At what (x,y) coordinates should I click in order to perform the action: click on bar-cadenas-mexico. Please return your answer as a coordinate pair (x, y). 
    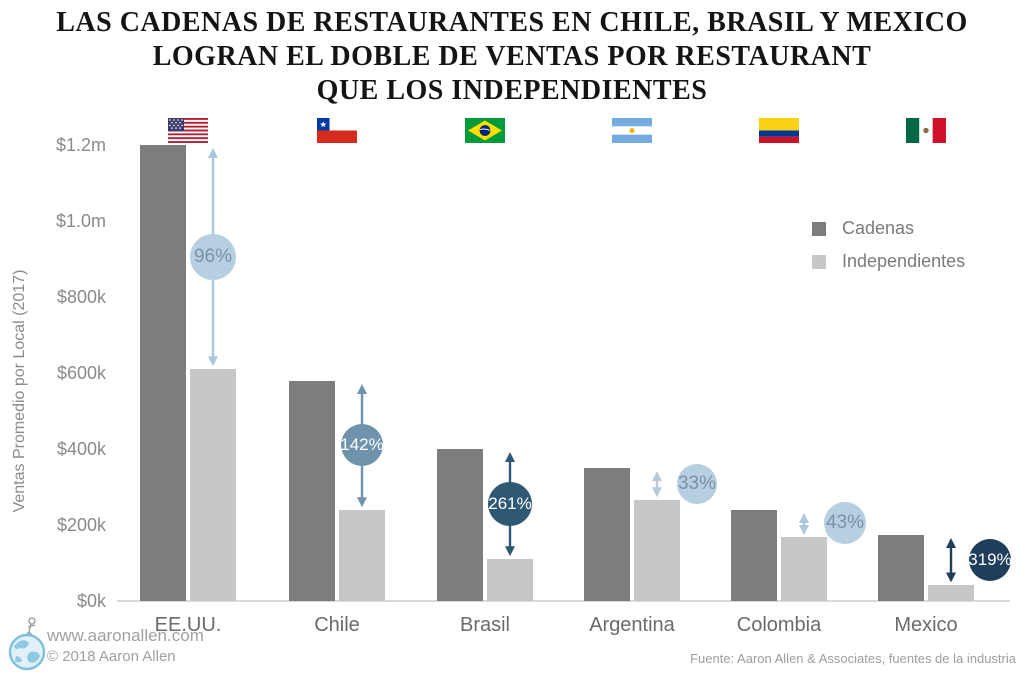
    Looking at the image, I should click on (901, 567).